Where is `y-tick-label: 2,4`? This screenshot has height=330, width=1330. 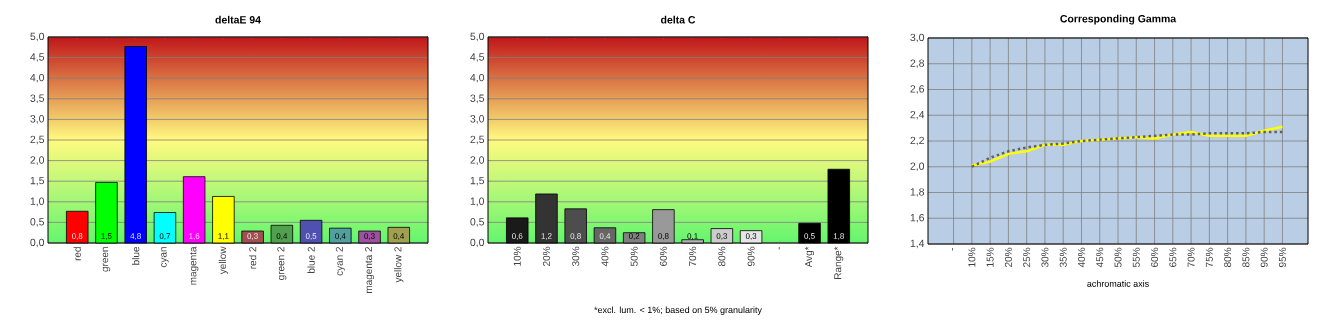 y-tick-label: 2,4 is located at coordinates (917, 115).